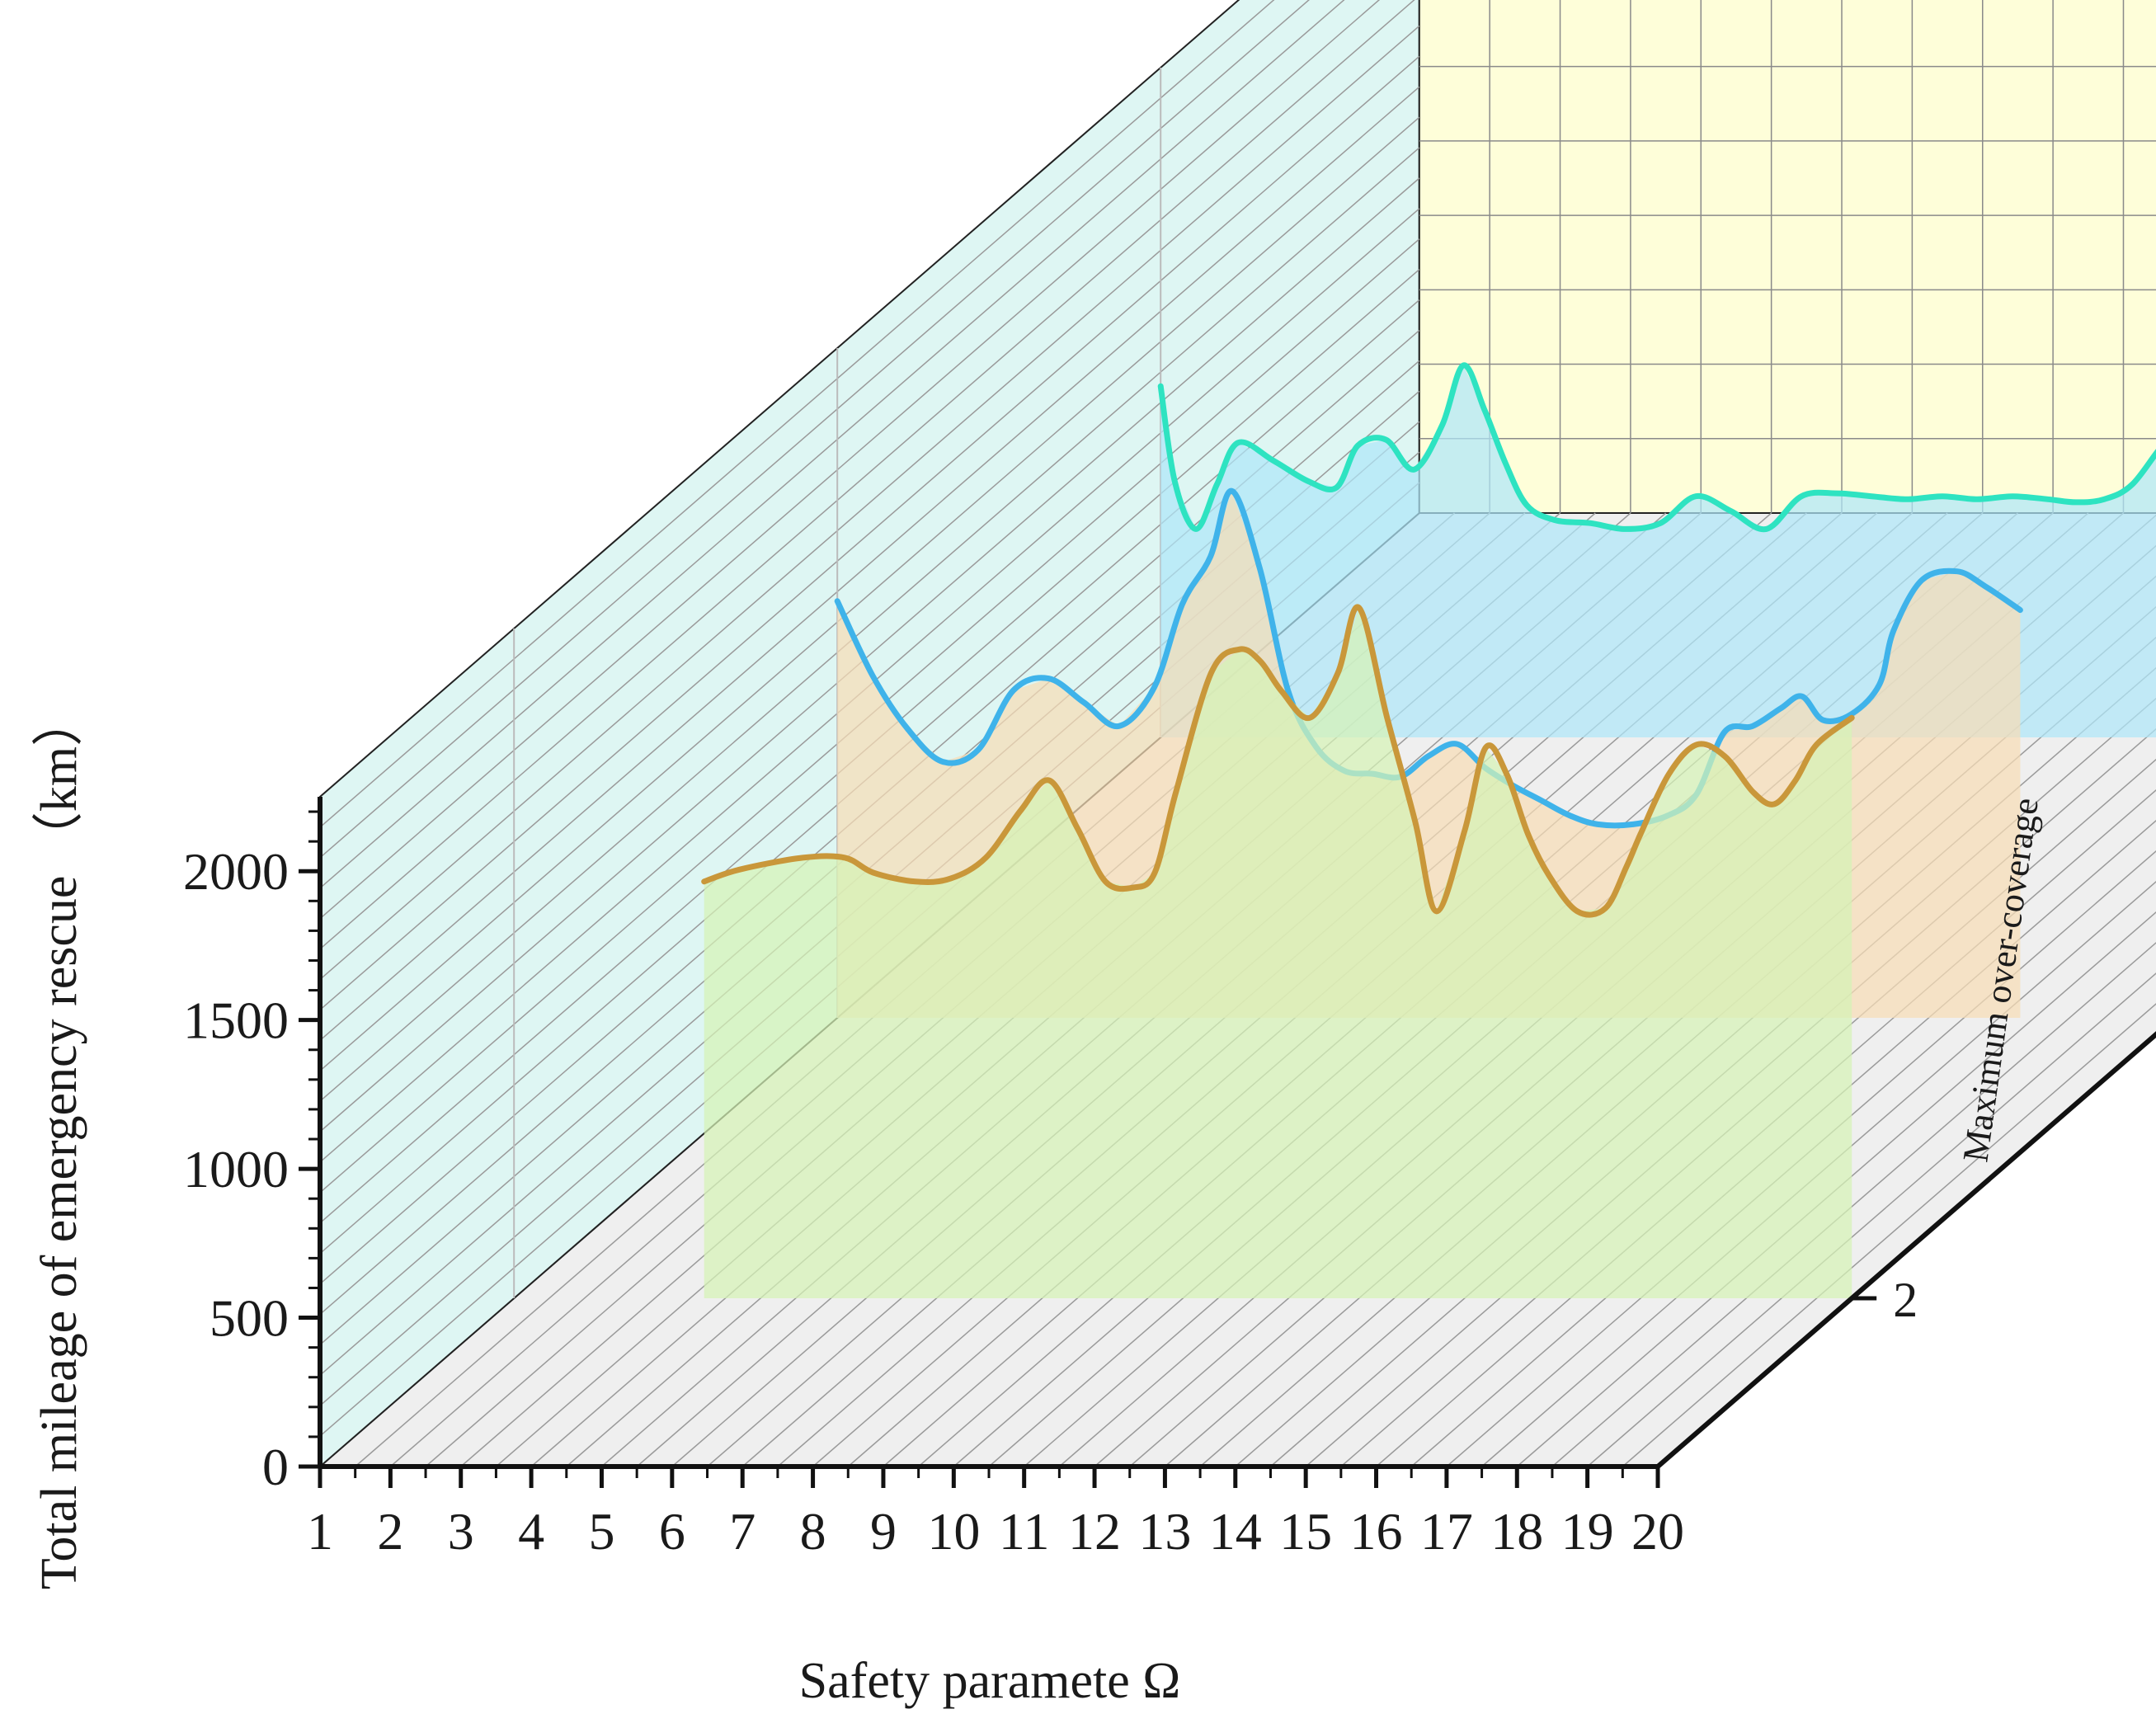  Describe the element at coordinates (1587, 1531) in the screenshot. I see `x-tick-label: 19` at that location.